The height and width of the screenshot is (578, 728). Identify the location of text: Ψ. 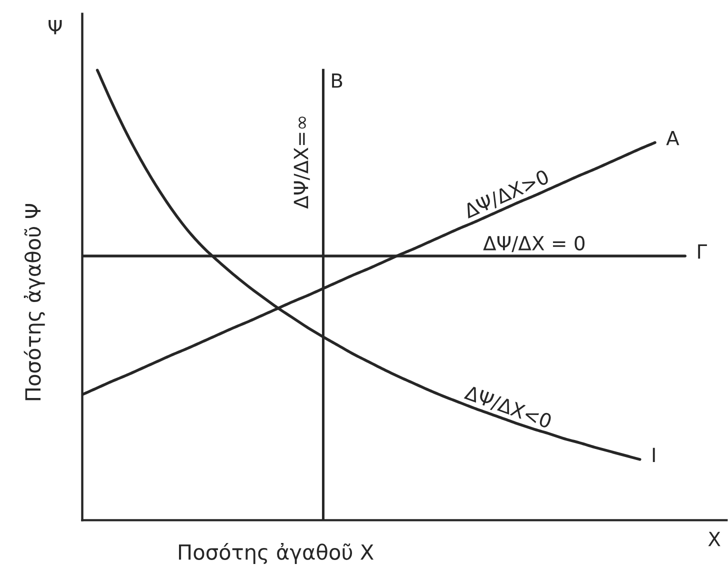
(55, 27).